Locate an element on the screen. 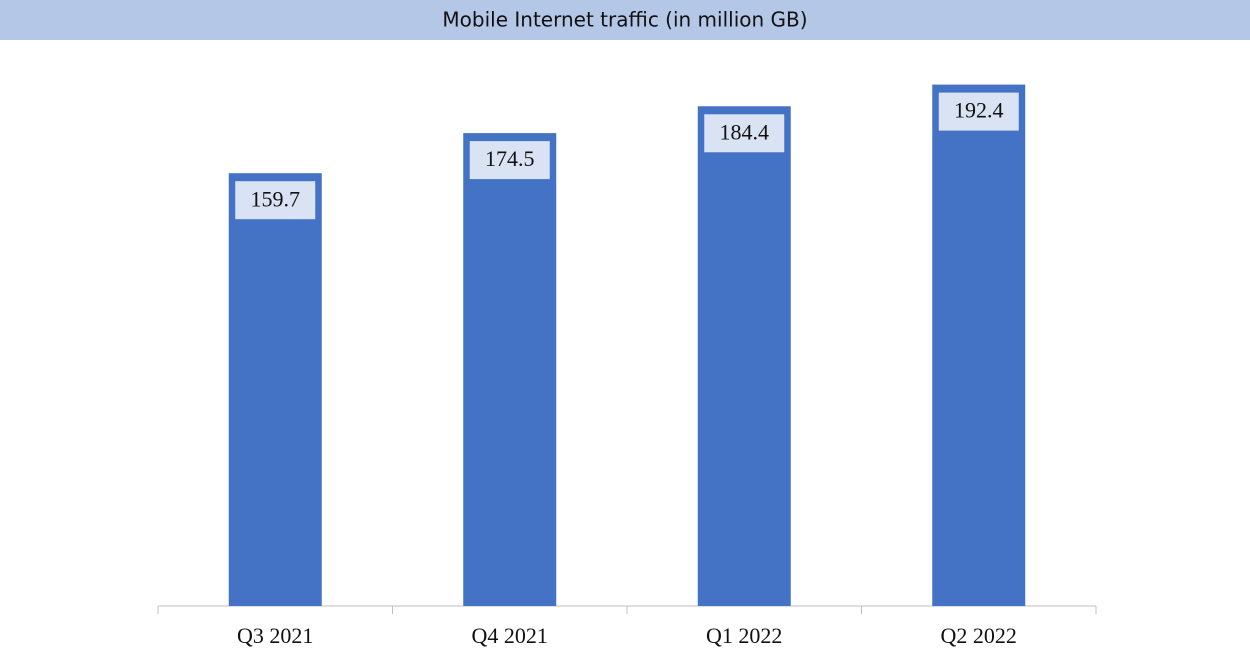 The image size is (1250, 658). value-label: 159.7 is located at coordinates (276, 198).